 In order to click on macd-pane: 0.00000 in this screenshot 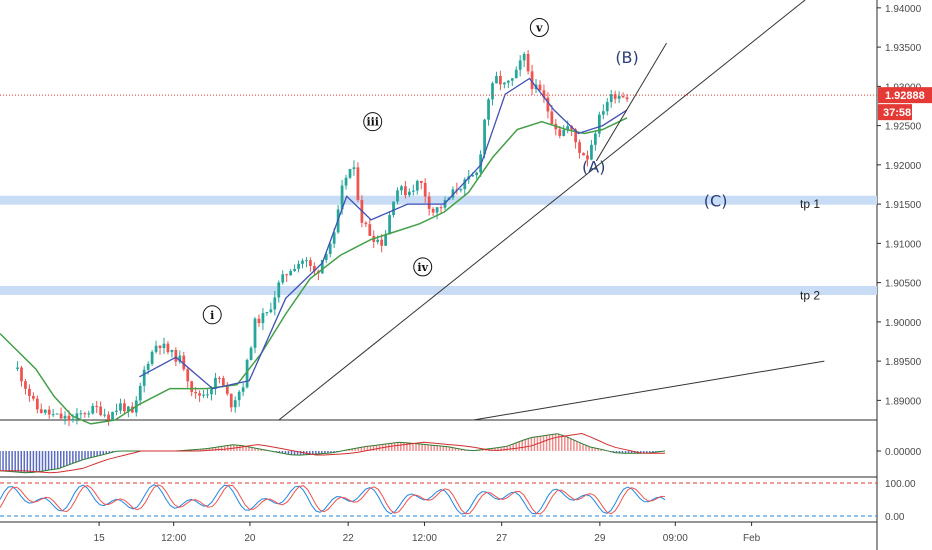, I will do `click(461, 453)`.